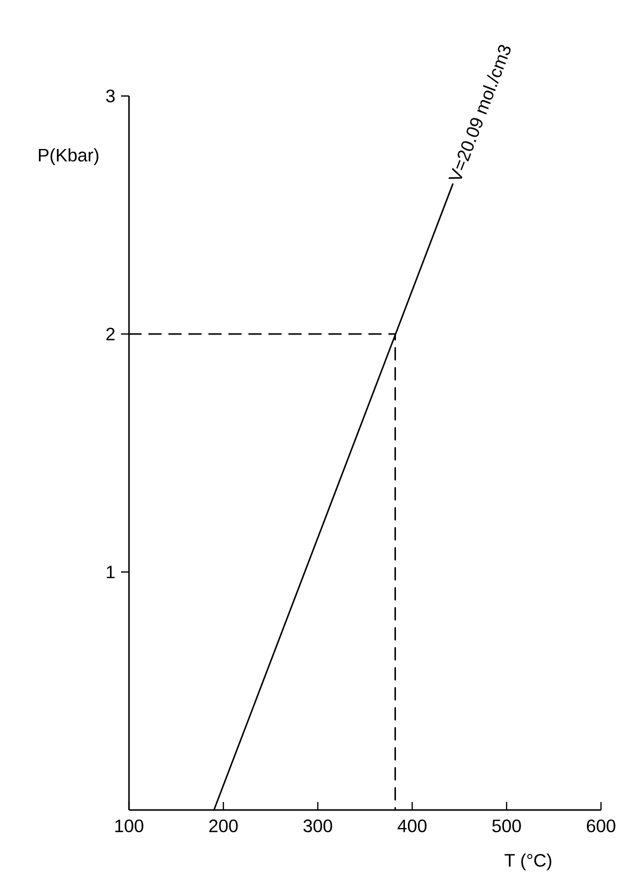 Image resolution: width=636 pixels, height=883 pixels. I want to click on x-tick-label: 500, so click(506, 826).